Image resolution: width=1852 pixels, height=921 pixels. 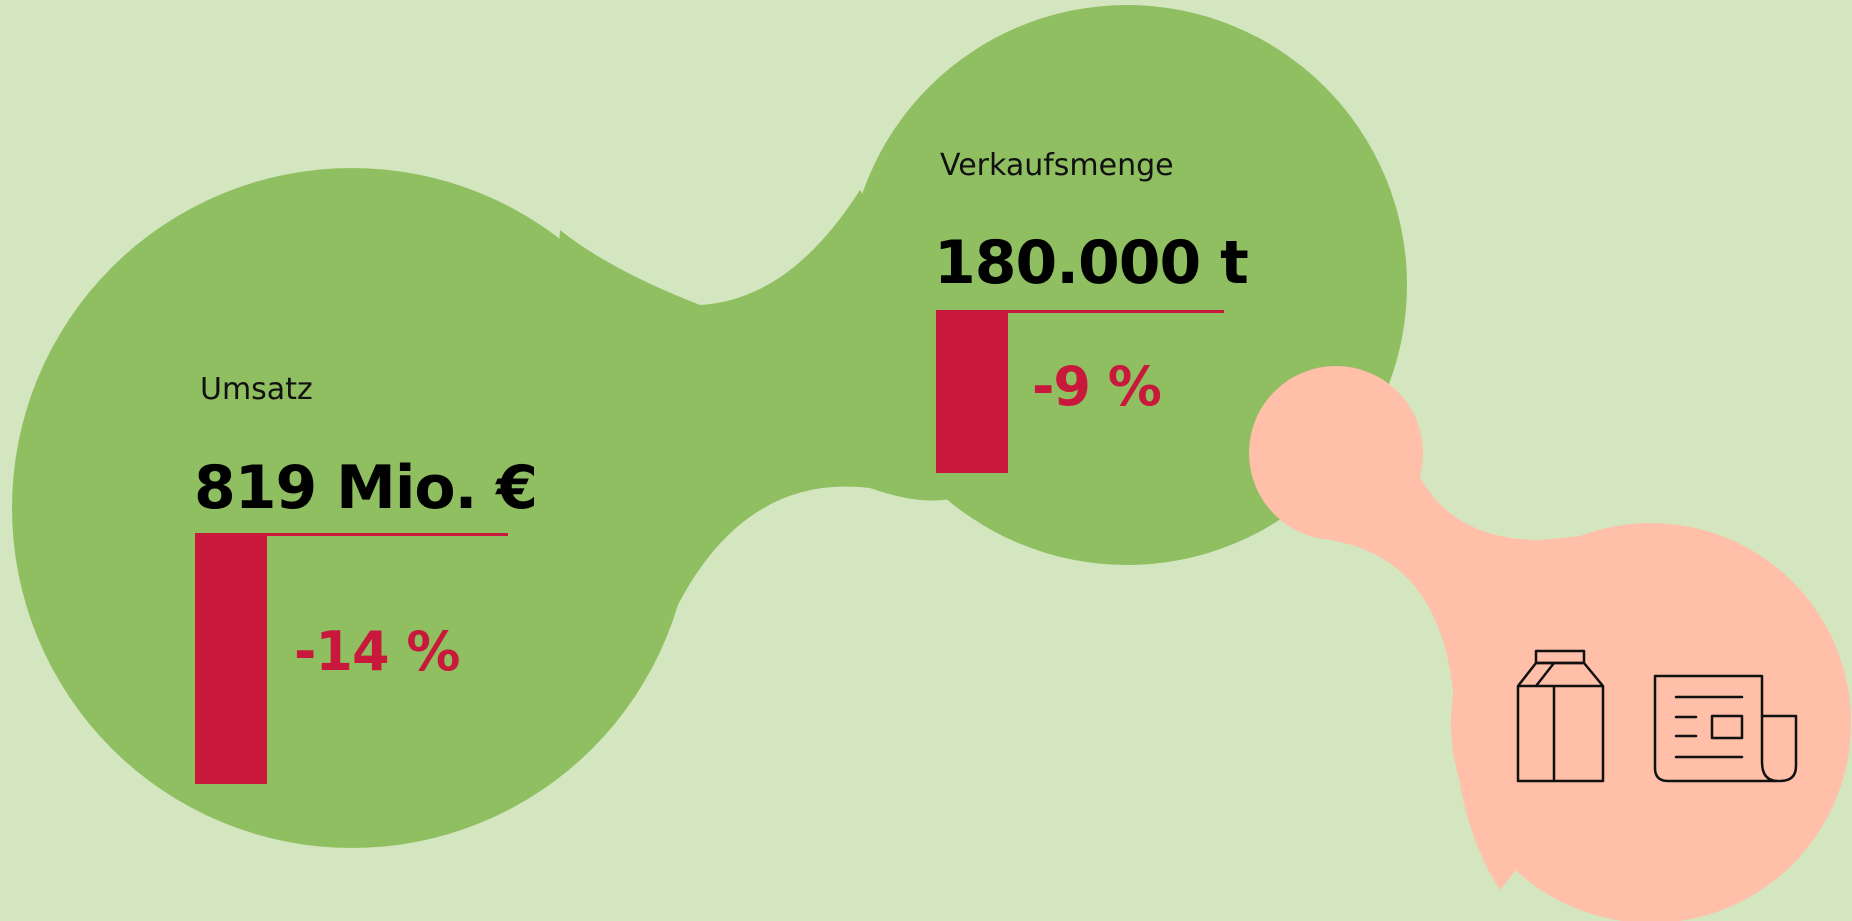 I want to click on volume-label: Verkaufsmenge, so click(x=1057, y=165).